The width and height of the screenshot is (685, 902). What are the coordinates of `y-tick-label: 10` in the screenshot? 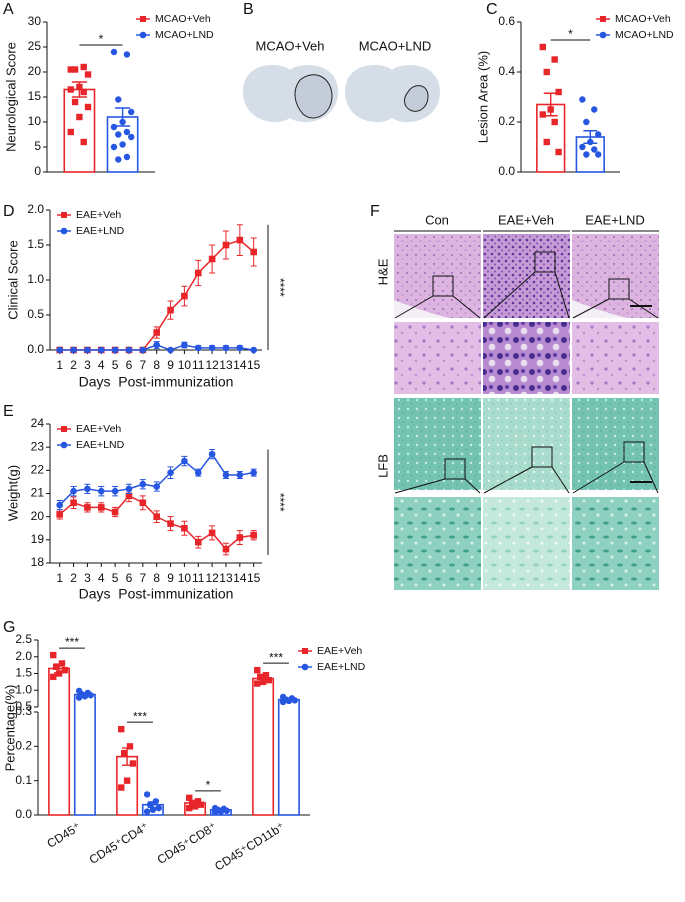 It's located at (35, 121).